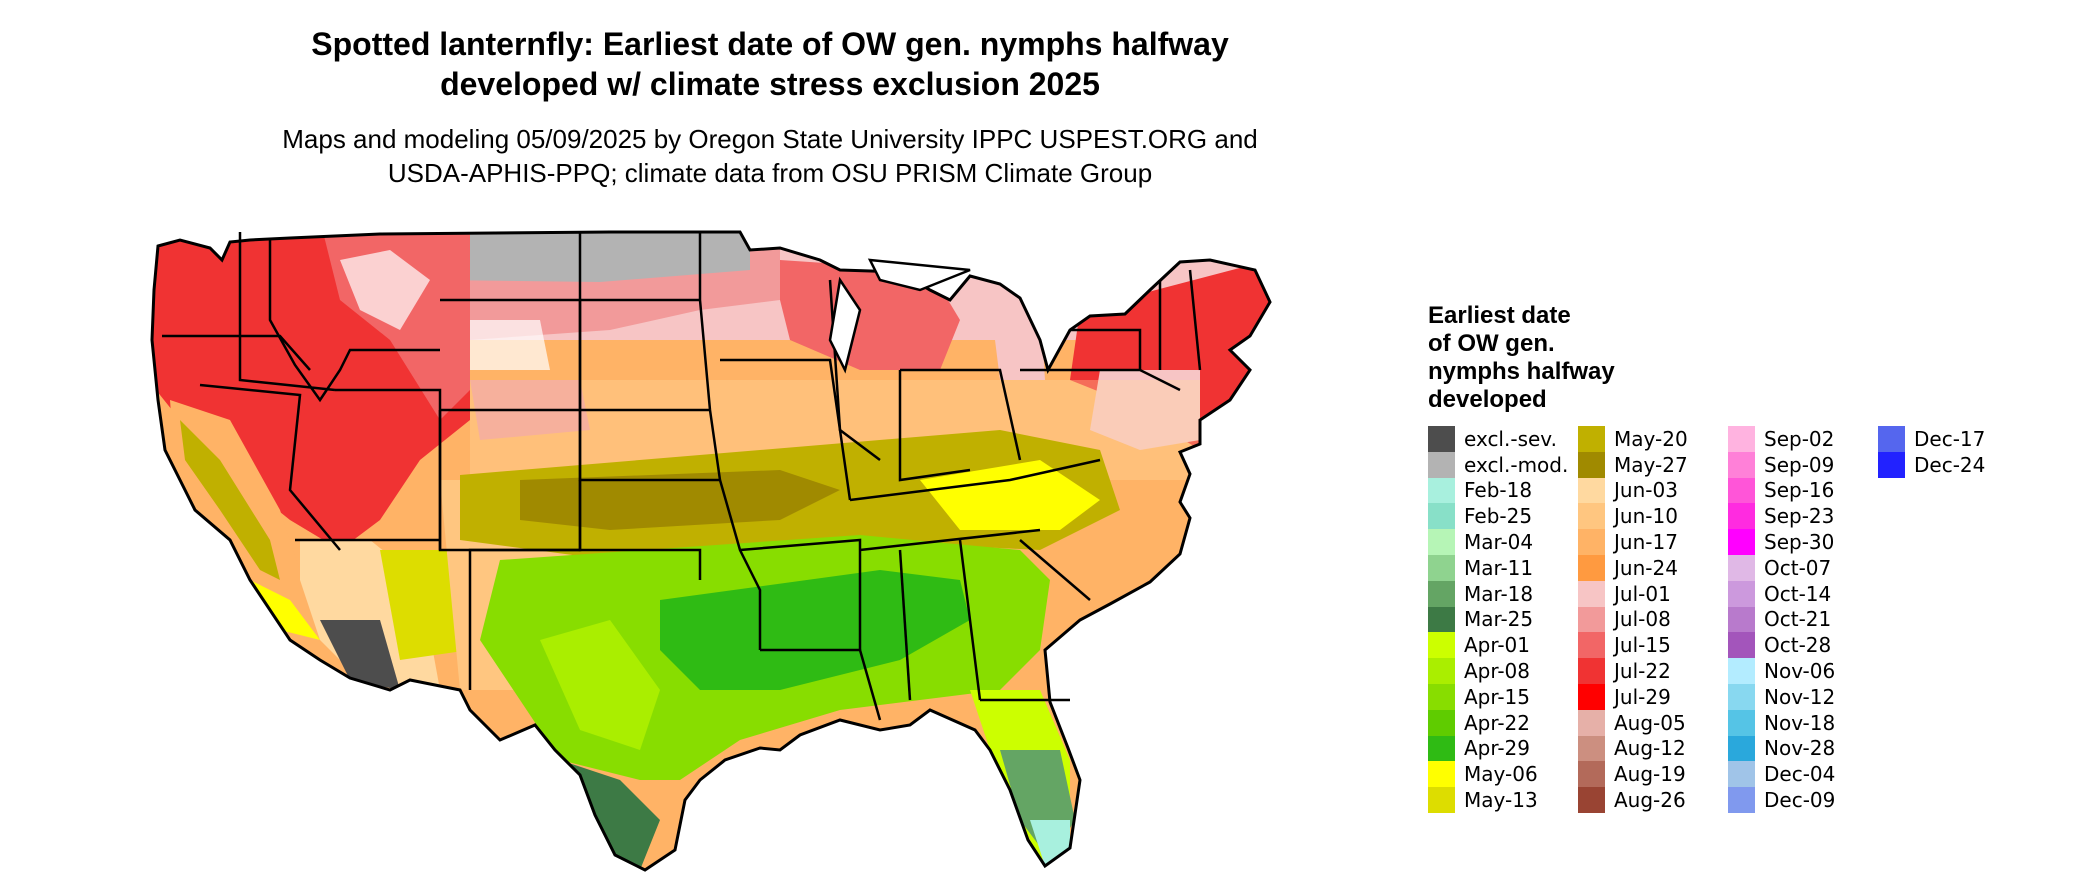 Image resolution: width=2100 pixels, height=892 pixels. What do you see at coordinates (1503, 464) in the screenshot?
I see `legend-item: excl.-mod.` at bounding box center [1503, 464].